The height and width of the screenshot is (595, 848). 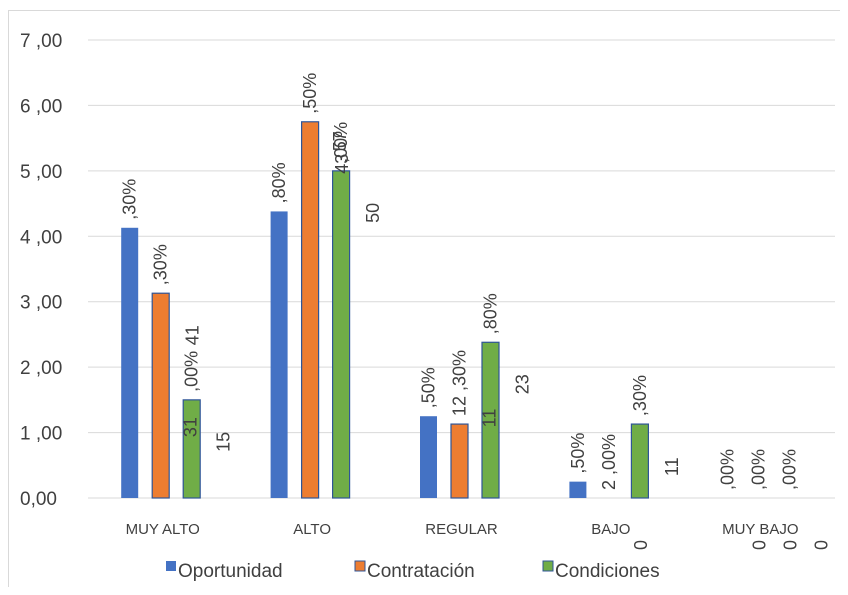 I want to click on data-label-count: 50, so click(x=373, y=213).